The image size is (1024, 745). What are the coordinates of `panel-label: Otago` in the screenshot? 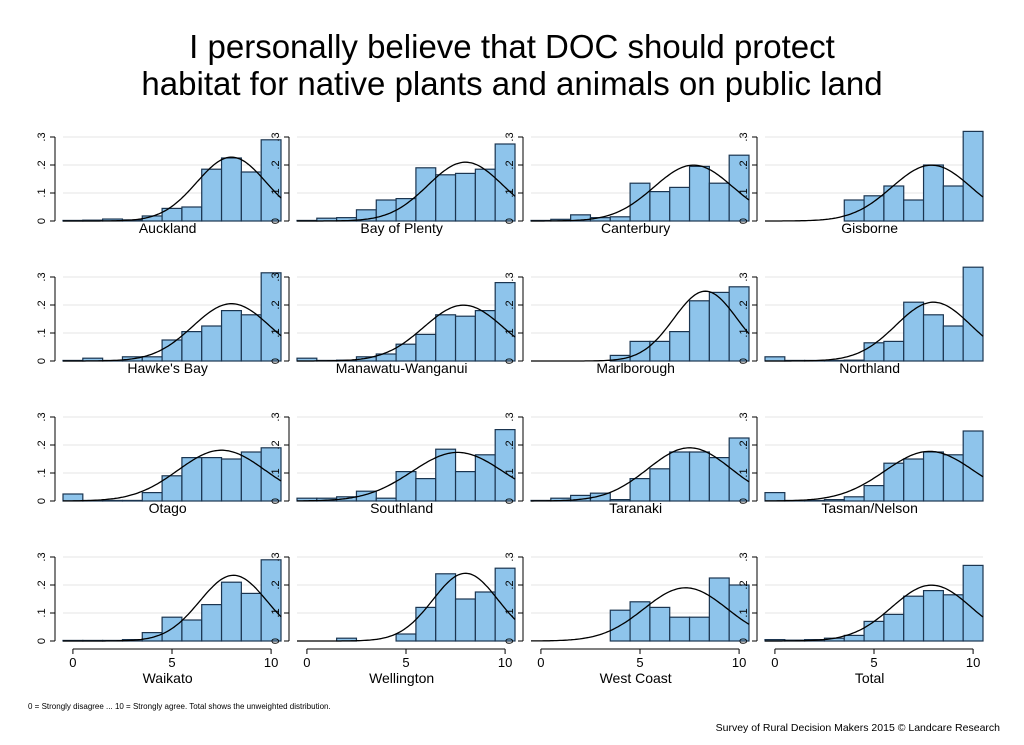 It's located at (168, 508).